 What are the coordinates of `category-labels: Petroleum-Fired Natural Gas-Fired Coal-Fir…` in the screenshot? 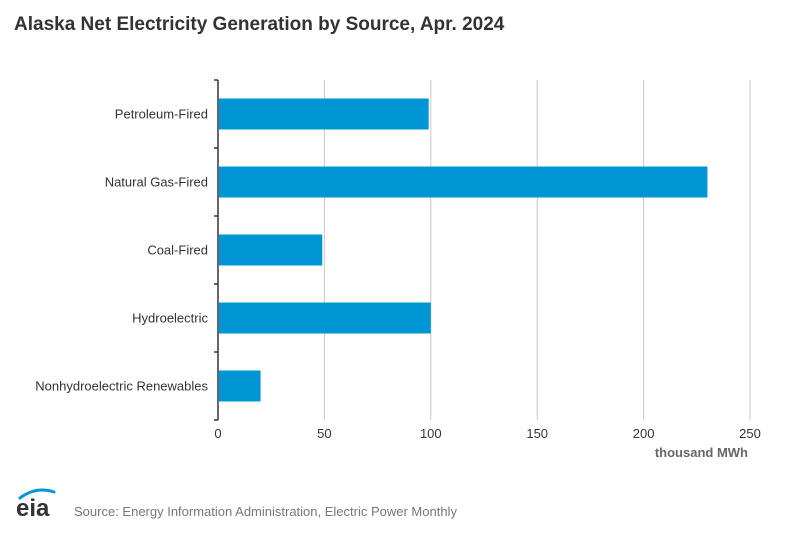 It's located at (121, 250).